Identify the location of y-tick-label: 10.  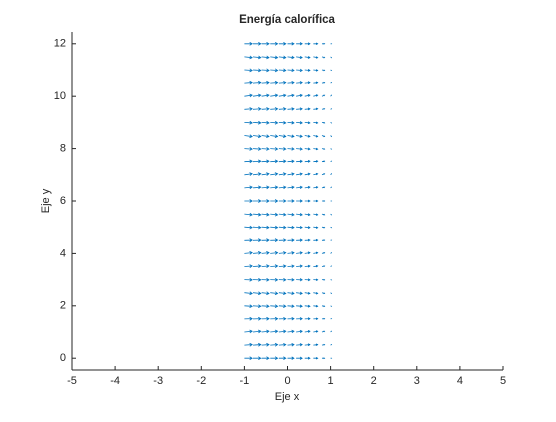
(60, 96).